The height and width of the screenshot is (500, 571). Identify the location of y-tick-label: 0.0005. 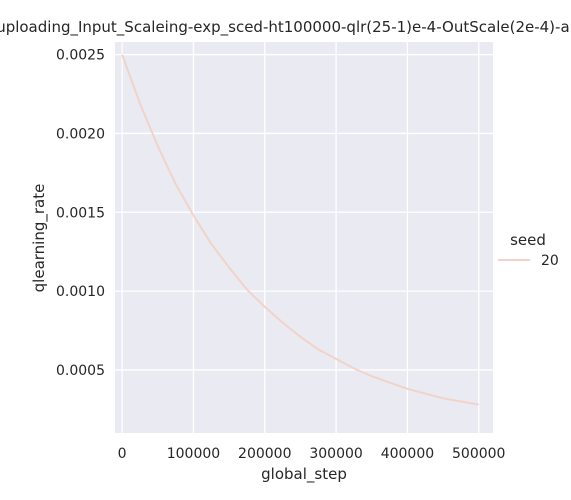
(80, 371).